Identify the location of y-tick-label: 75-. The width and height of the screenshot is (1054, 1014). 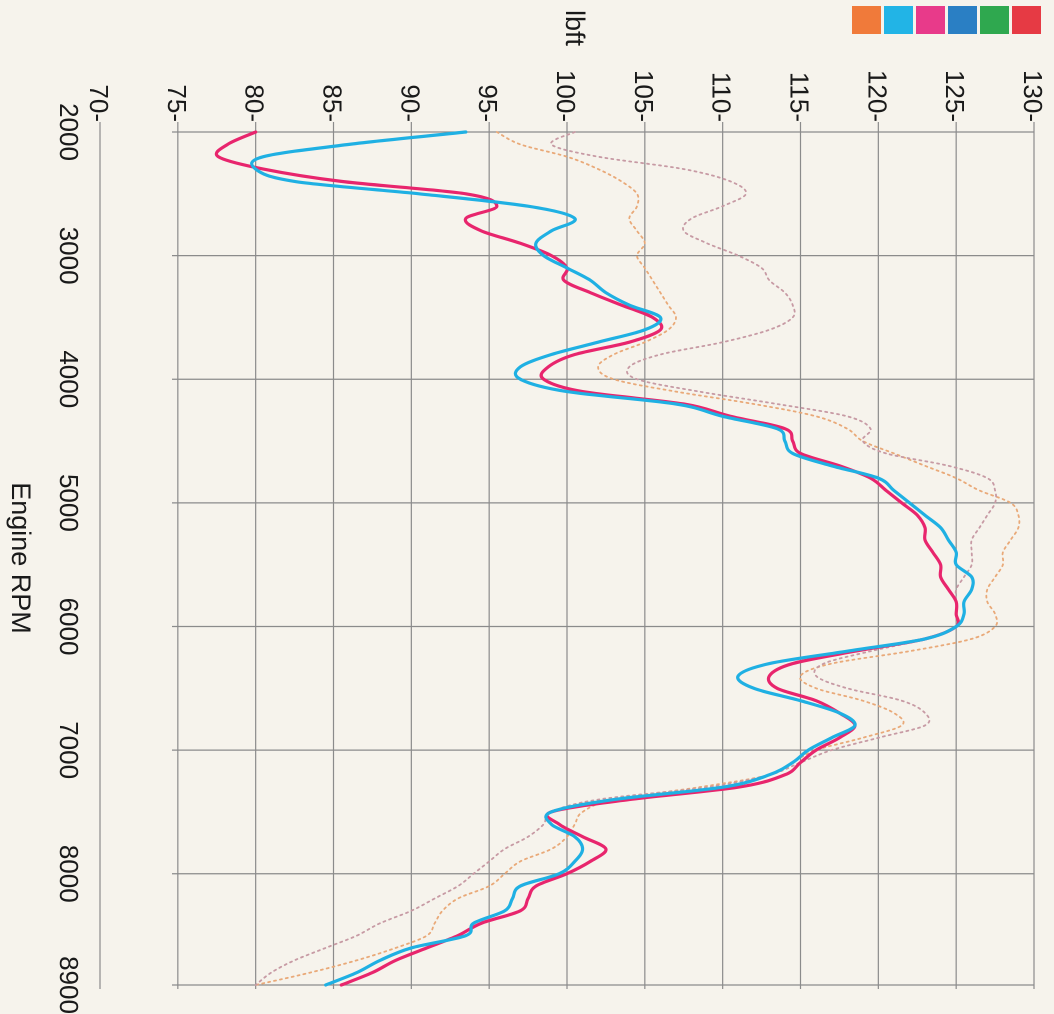
(177, 103).